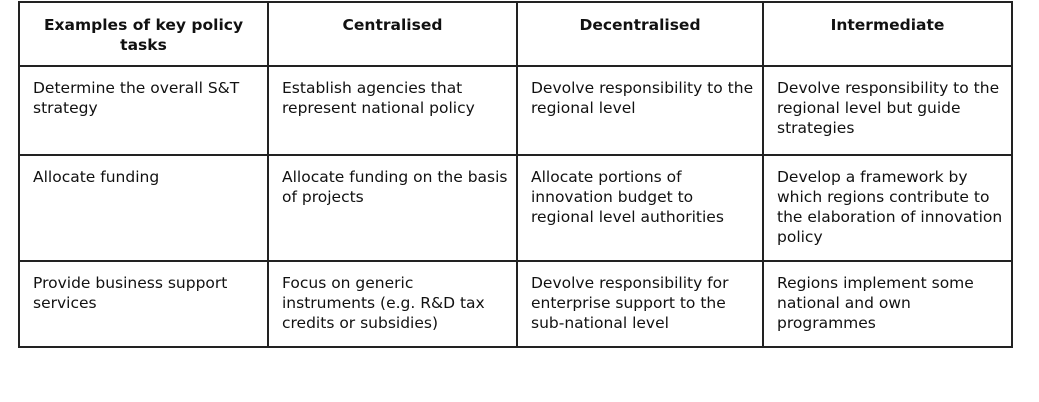 The image size is (1039, 402). I want to click on header-intermediate: Intermediate, so click(887, 34).